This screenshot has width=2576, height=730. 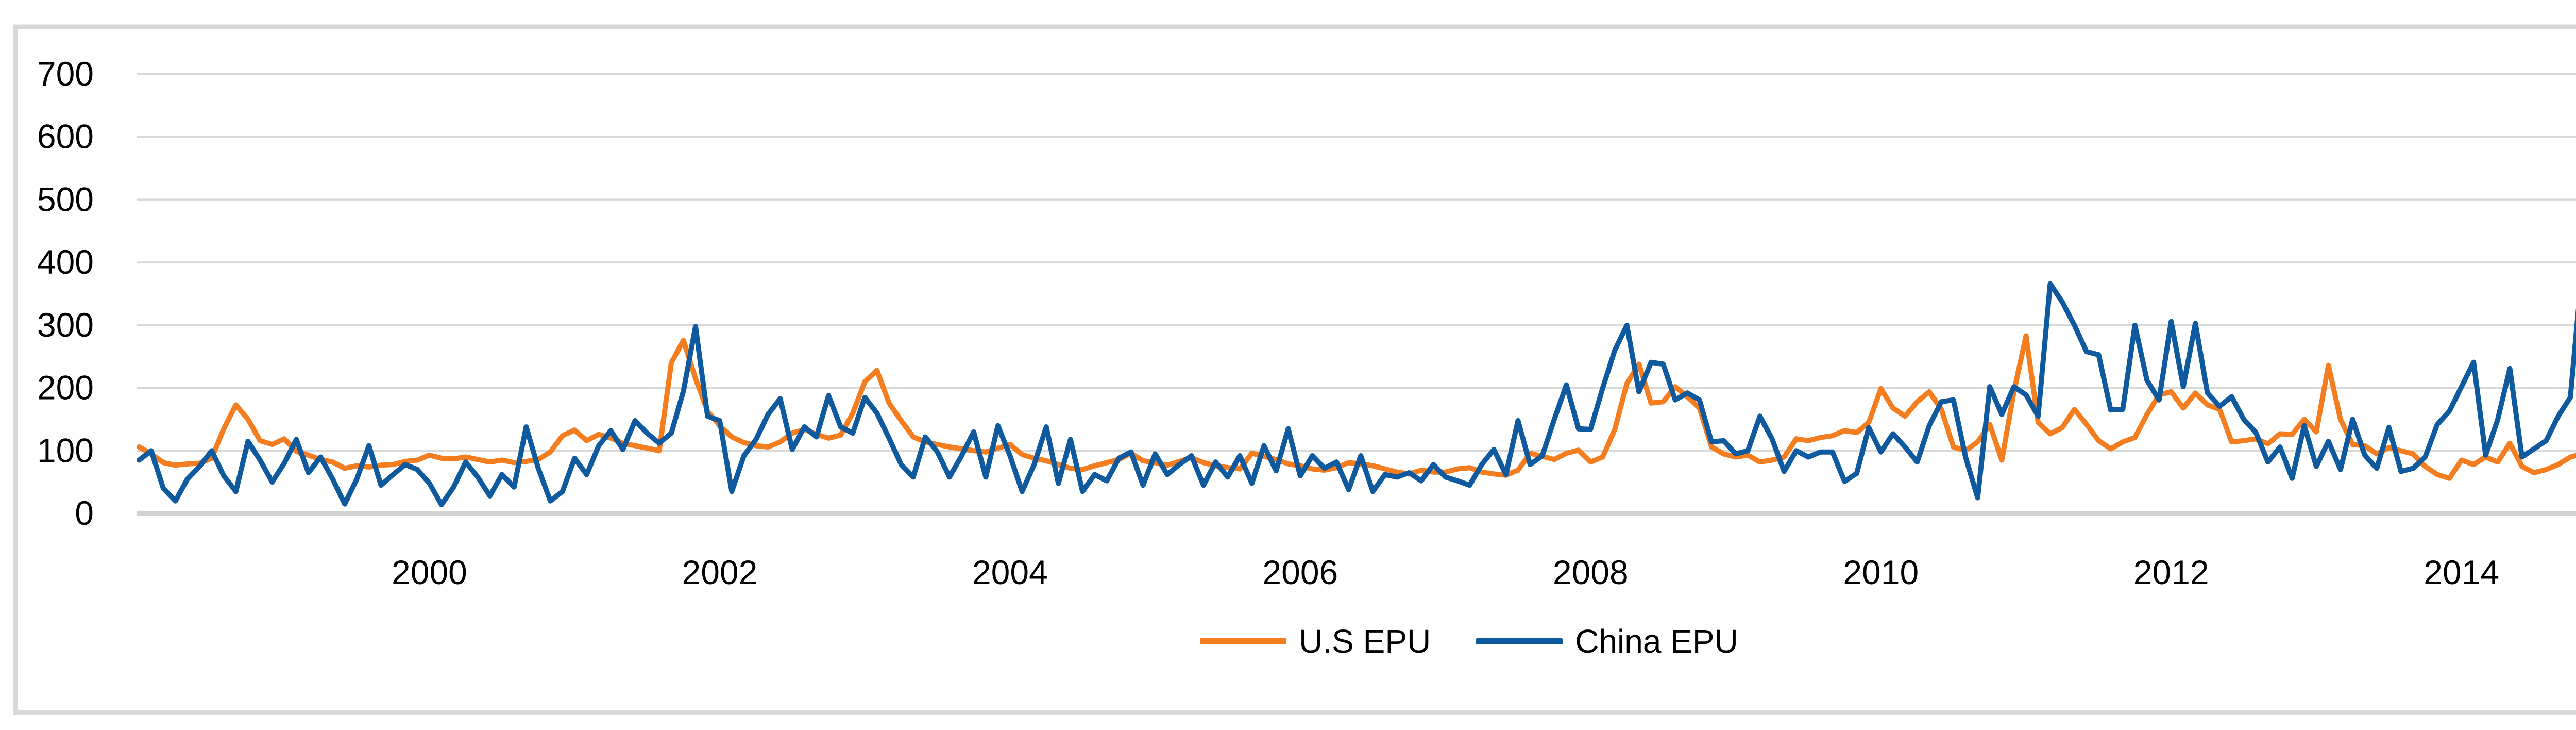 I want to click on legend-item-us: U.S EPU, so click(x=1315, y=641).